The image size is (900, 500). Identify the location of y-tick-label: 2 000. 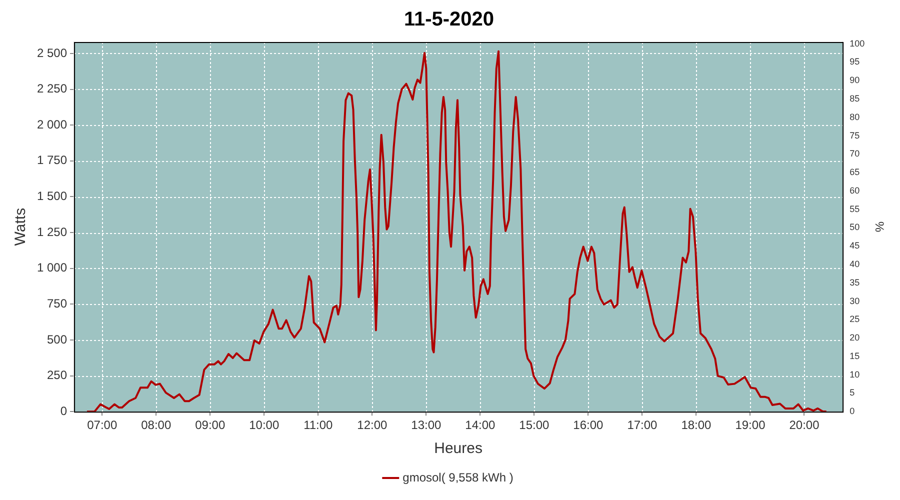
(52, 124).